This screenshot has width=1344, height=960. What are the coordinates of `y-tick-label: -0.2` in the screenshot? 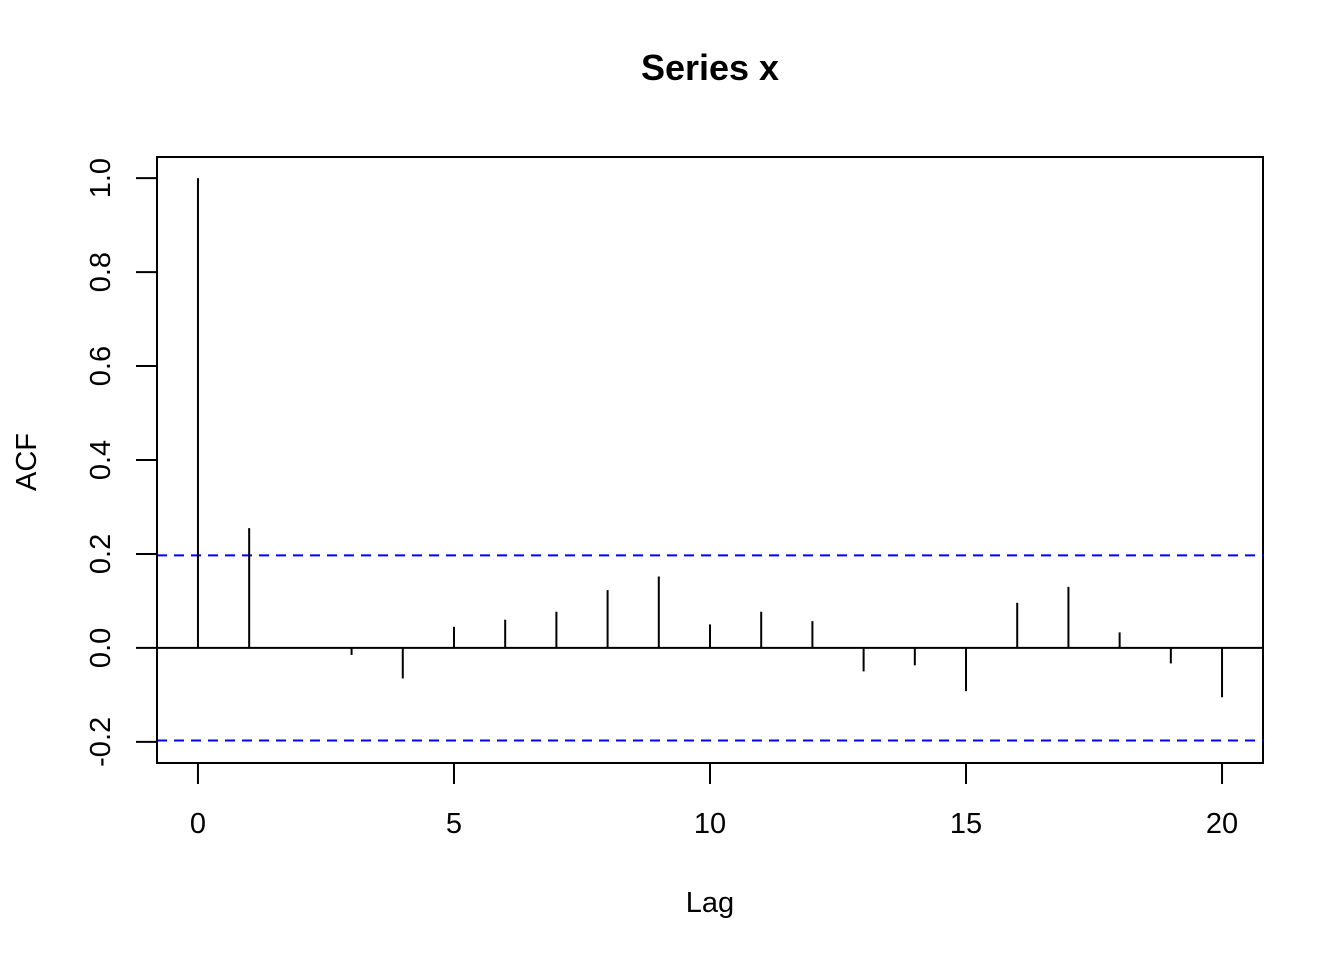 It's located at (101, 742).